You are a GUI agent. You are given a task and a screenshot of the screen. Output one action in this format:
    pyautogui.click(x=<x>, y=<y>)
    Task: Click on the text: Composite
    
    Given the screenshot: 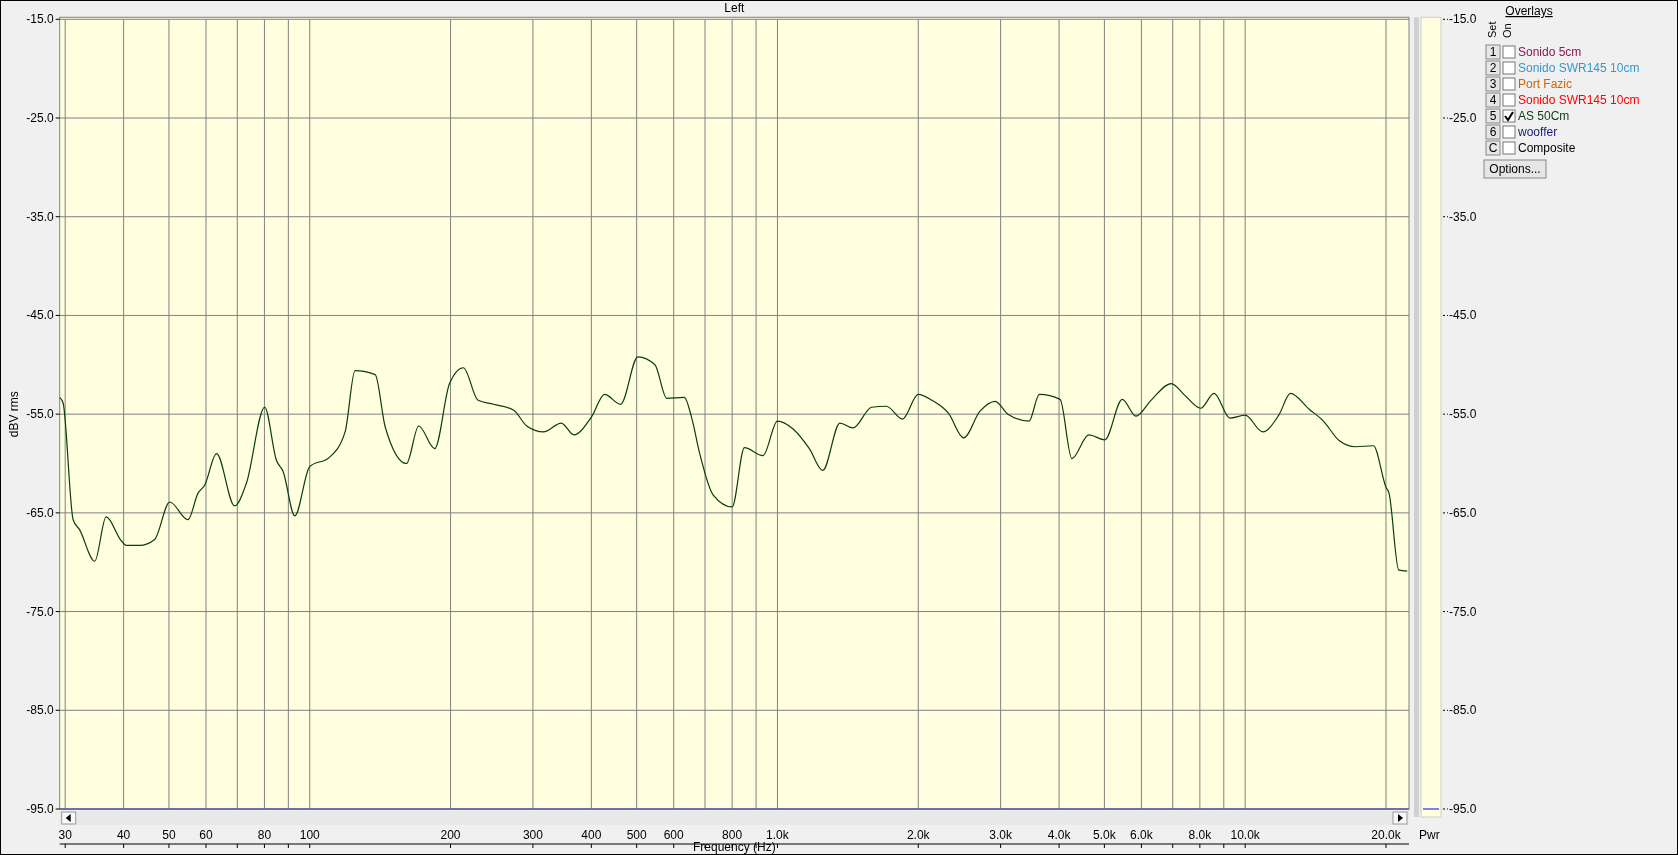 What is the action you would take?
    pyautogui.click(x=1547, y=148)
    